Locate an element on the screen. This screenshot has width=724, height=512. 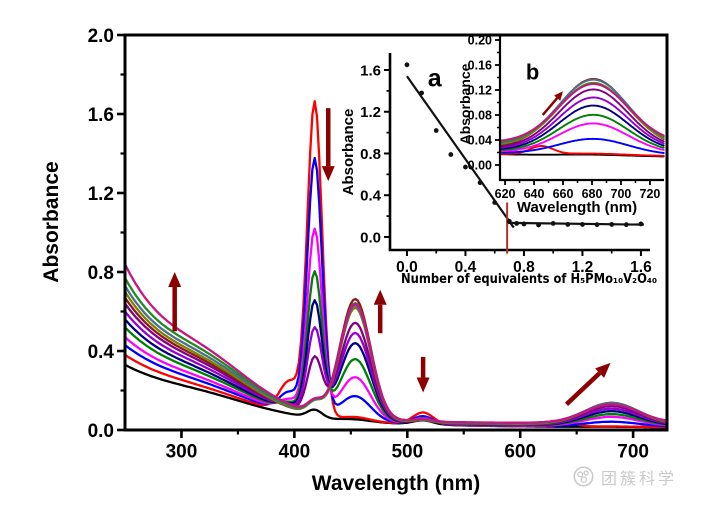
x-tick-label: 1.2 is located at coordinates (583, 267).